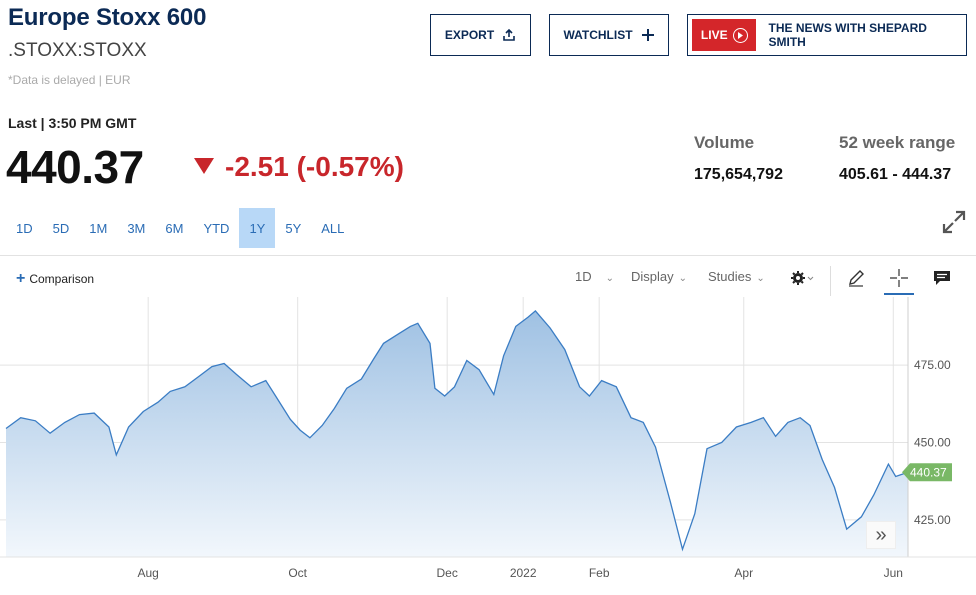 The width and height of the screenshot is (976, 595). Describe the element at coordinates (469, 35) in the screenshot. I see `export-label: EXPORT` at that location.